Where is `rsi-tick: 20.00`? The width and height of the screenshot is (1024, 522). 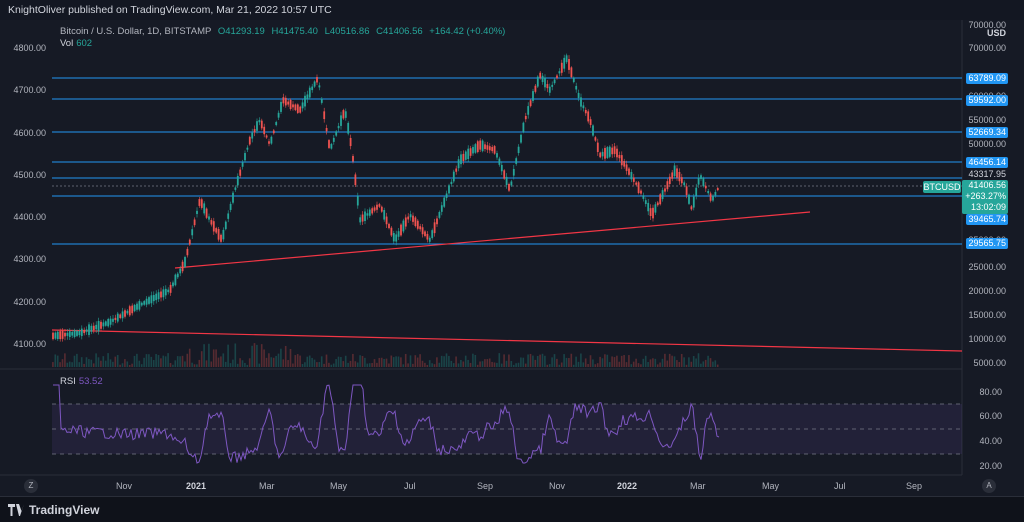
rsi-tick: 20.00 is located at coordinates (990, 466).